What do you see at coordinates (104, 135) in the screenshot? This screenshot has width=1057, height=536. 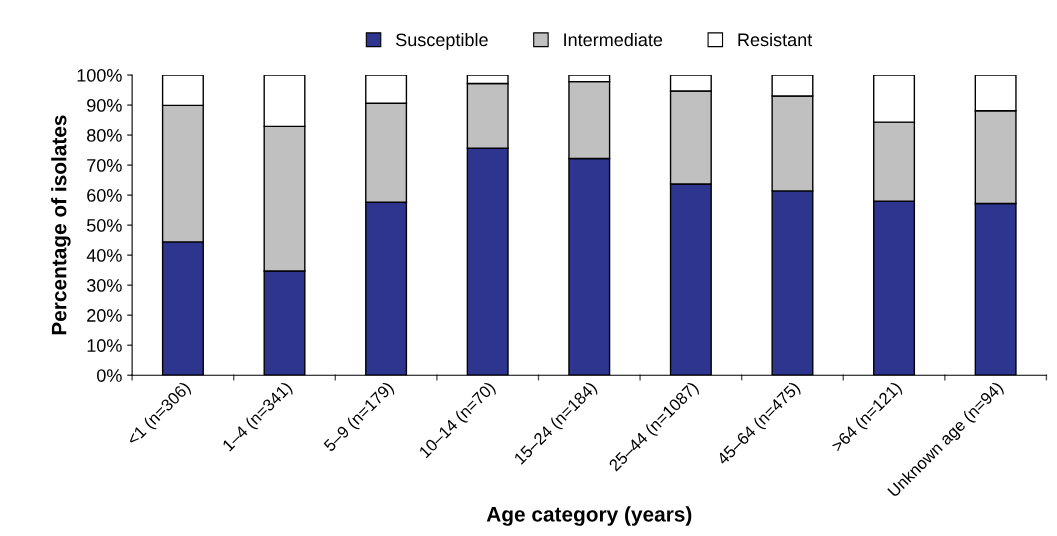 I see `y-tick-label: 80%` at bounding box center [104, 135].